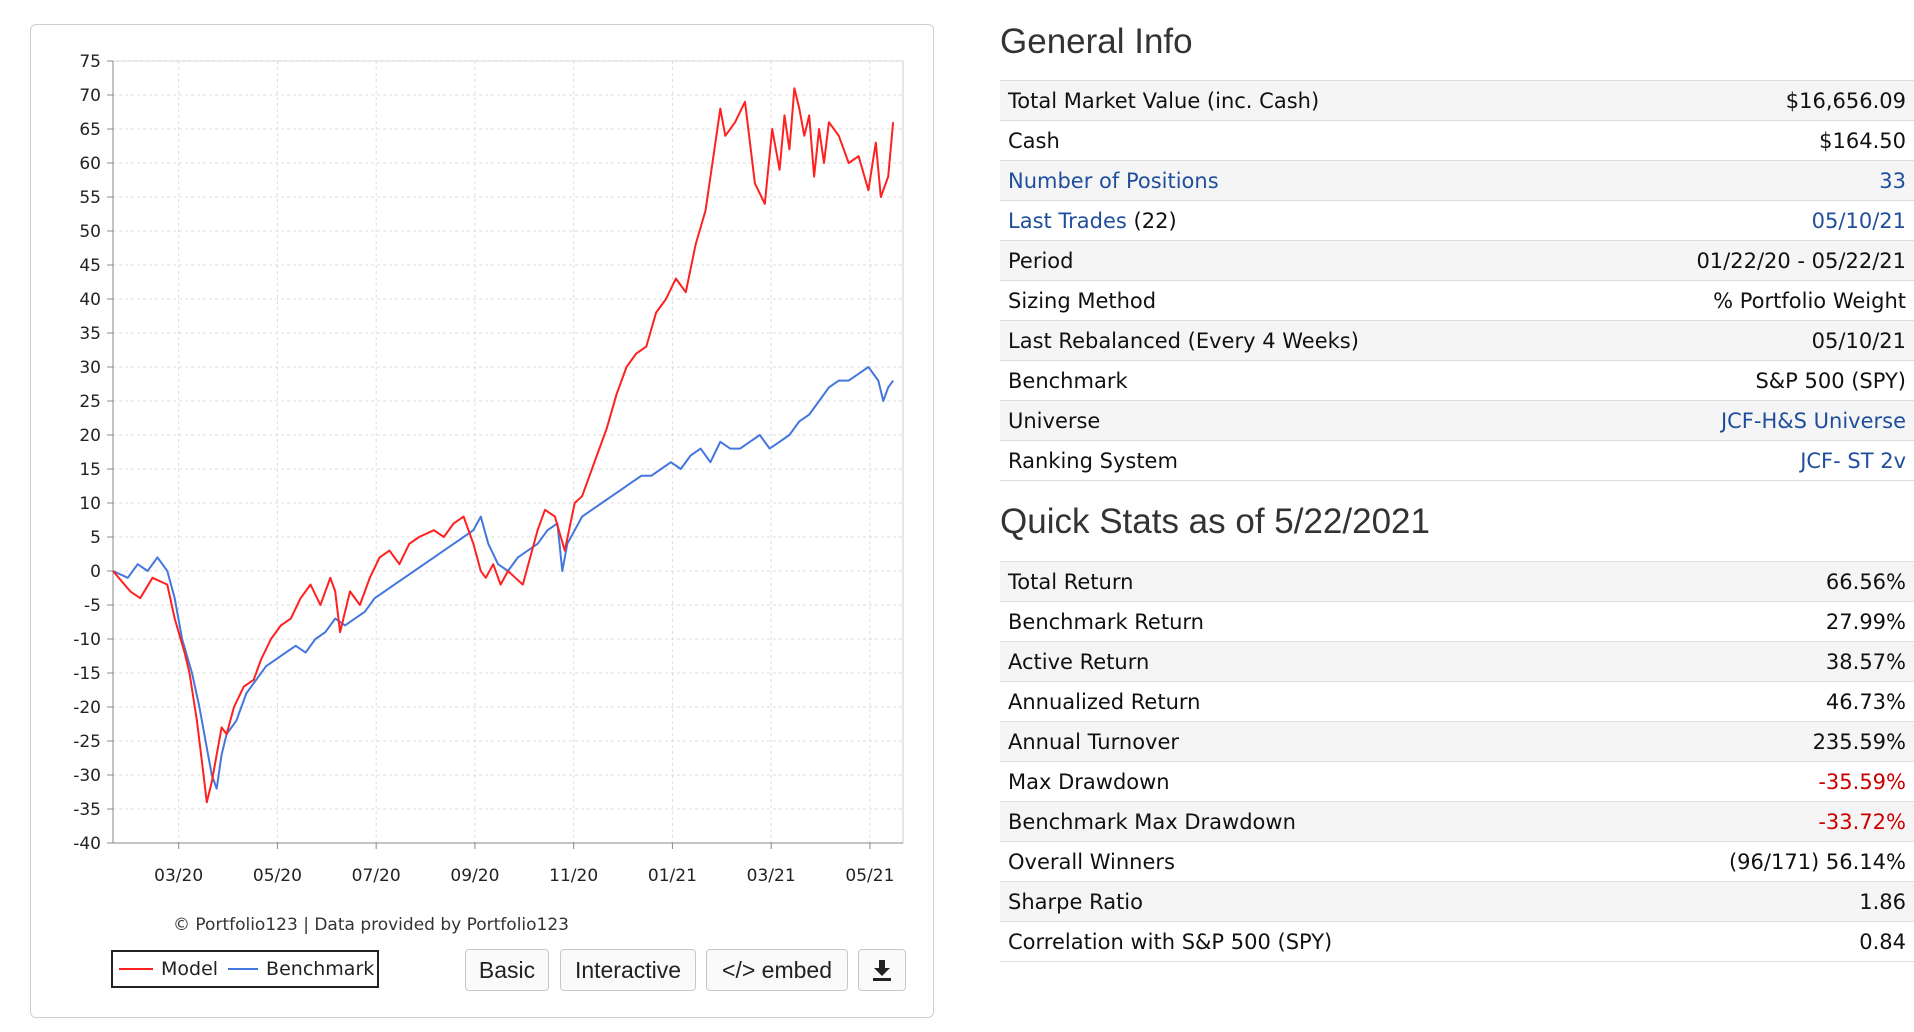 The image size is (1914, 1032). What do you see at coordinates (90, 334) in the screenshot?
I see `y-tick-label: 35` at bounding box center [90, 334].